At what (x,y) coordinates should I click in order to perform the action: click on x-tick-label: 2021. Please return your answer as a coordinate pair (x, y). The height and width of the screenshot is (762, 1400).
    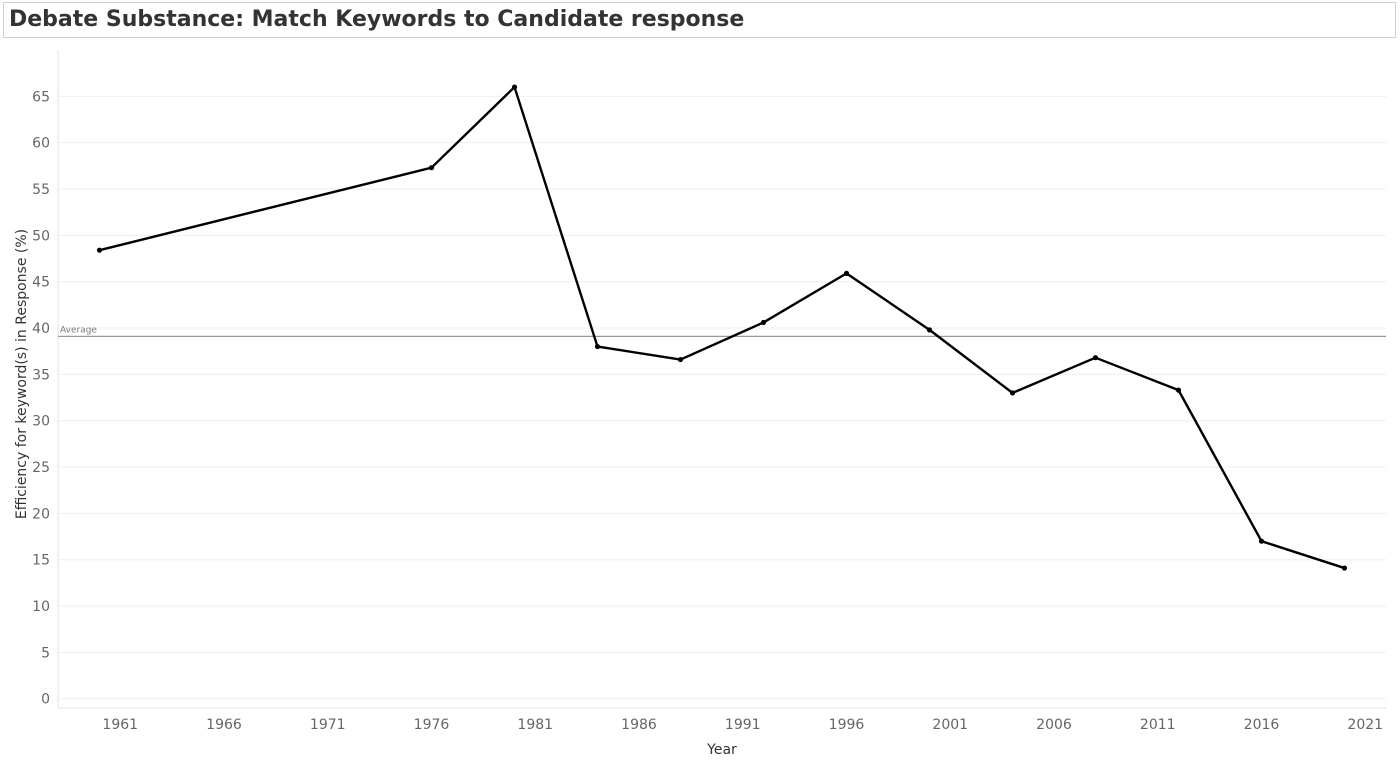
    Looking at the image, I should click on (1365, 725).